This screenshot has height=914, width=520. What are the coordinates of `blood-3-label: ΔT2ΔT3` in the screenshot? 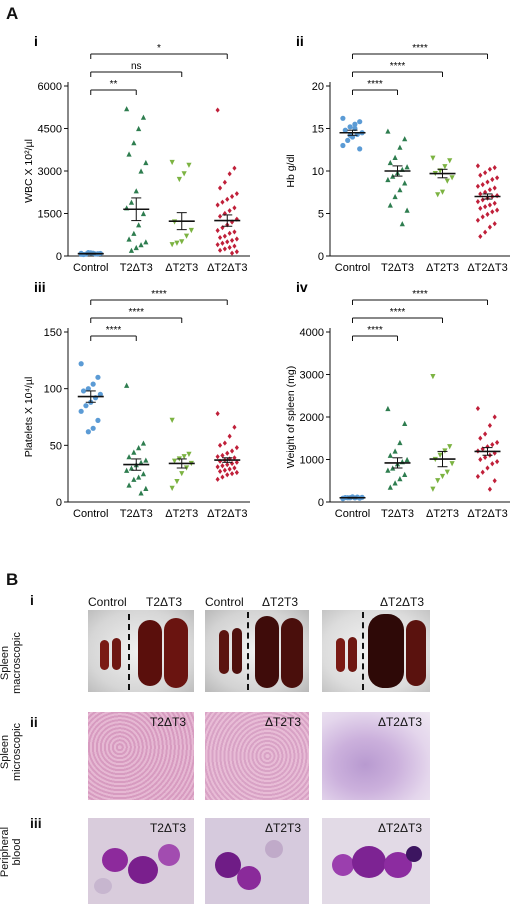 It's located at (399, 828).